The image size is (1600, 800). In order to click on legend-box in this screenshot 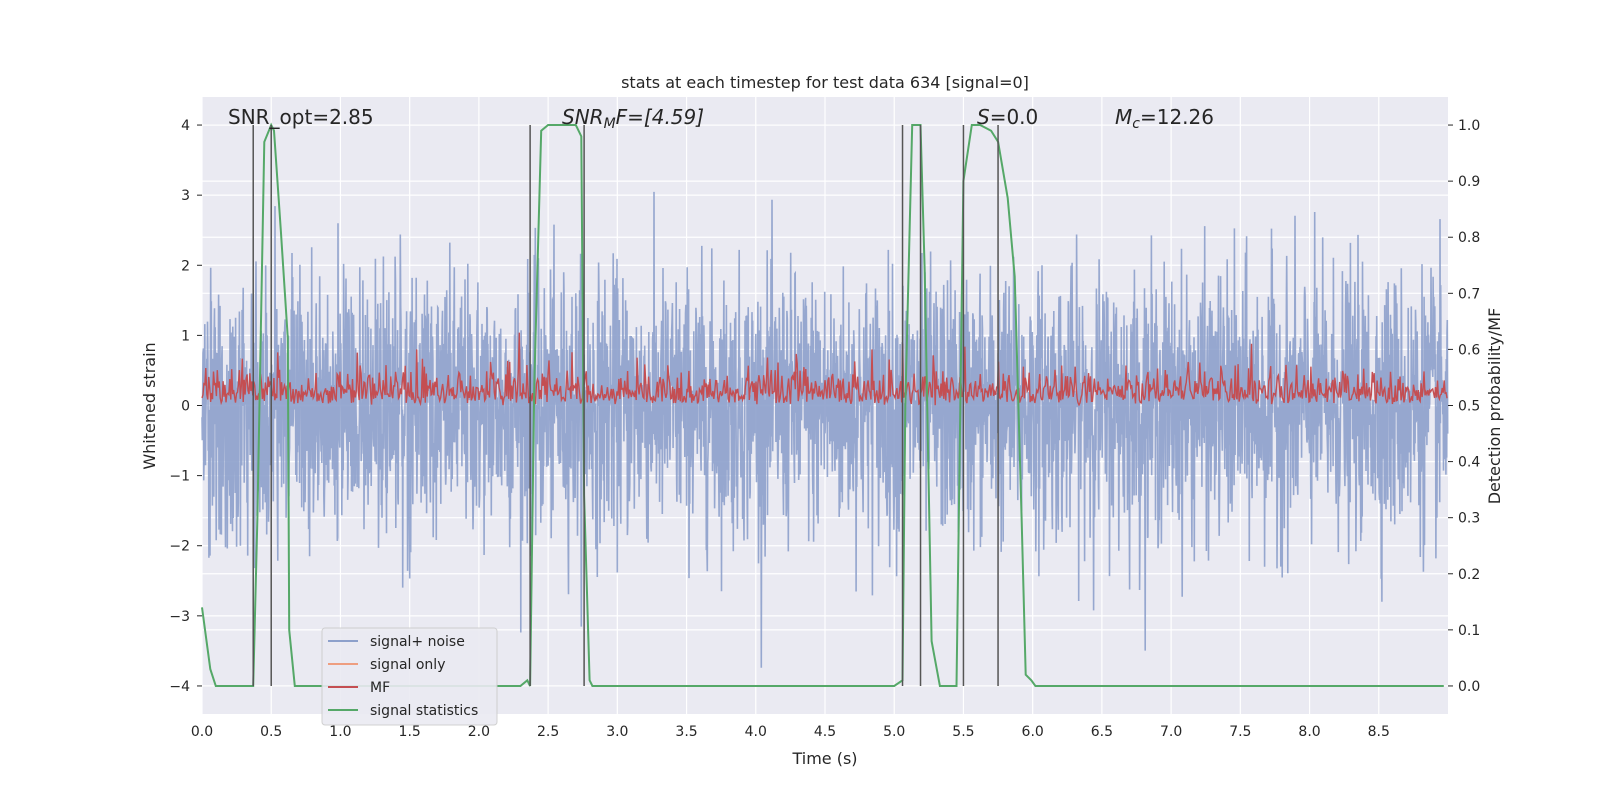, I will do `click(409, 676)`.